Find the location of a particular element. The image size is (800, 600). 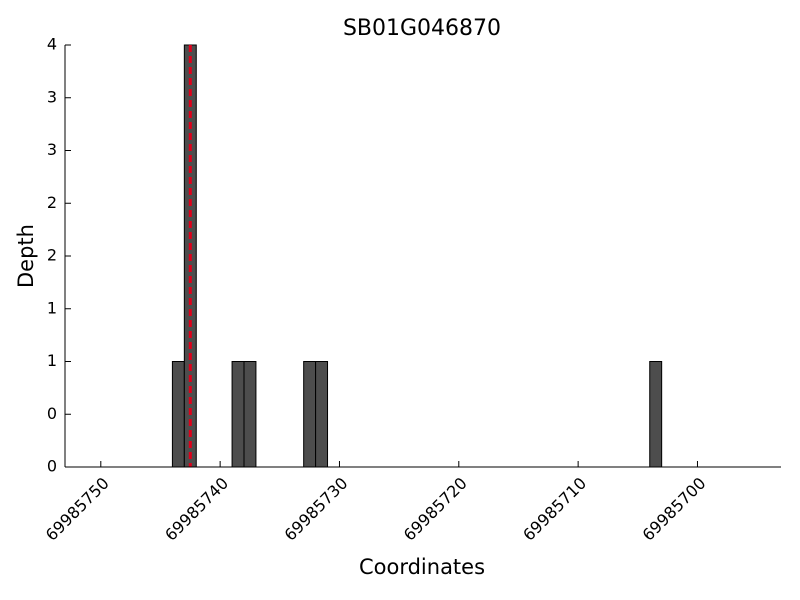

x-tick-label: 69985700 is located at coordinates (673, 509).